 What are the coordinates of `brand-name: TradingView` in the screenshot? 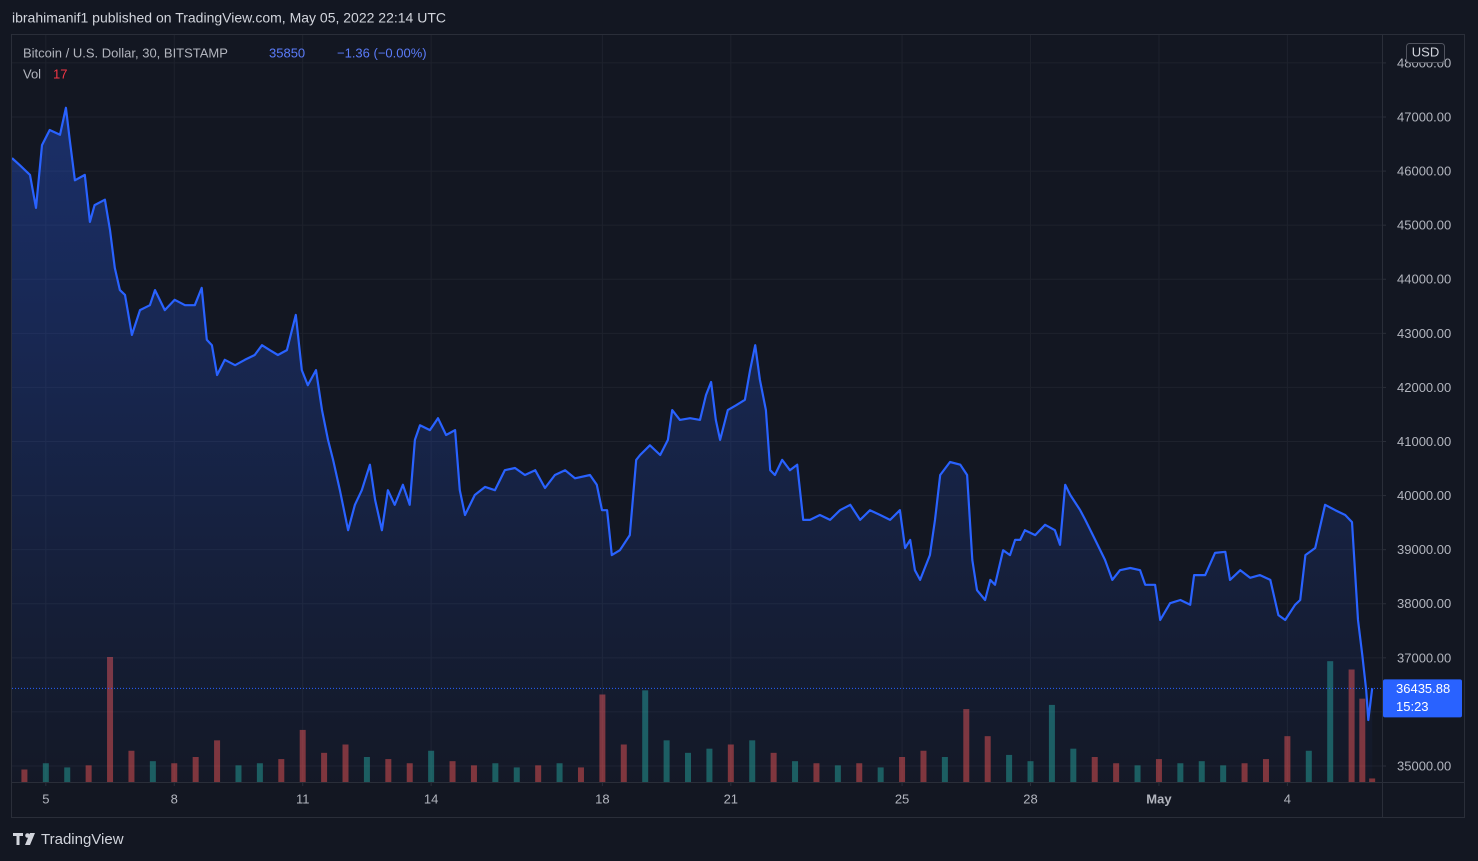 It's located at (82, 839).